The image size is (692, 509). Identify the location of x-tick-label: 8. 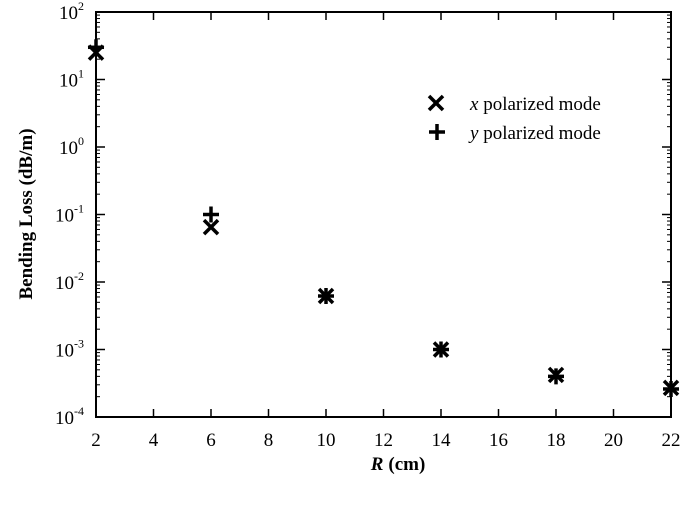
(269, 440).